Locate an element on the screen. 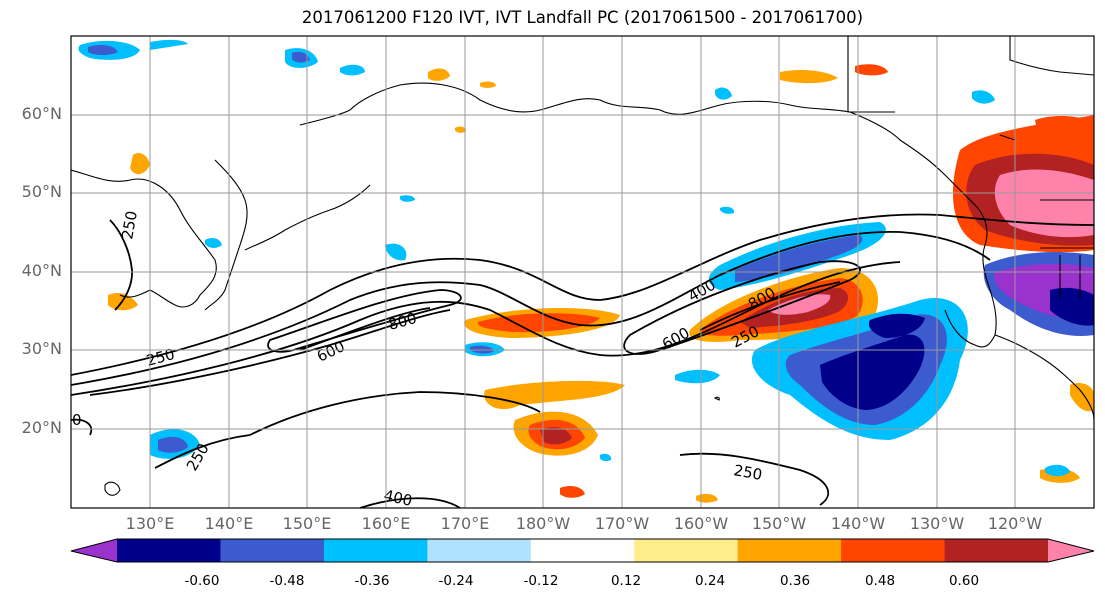 This screenshot has height=601, width=1105. lat-label: 30°N is located at coordinates (41, 348).